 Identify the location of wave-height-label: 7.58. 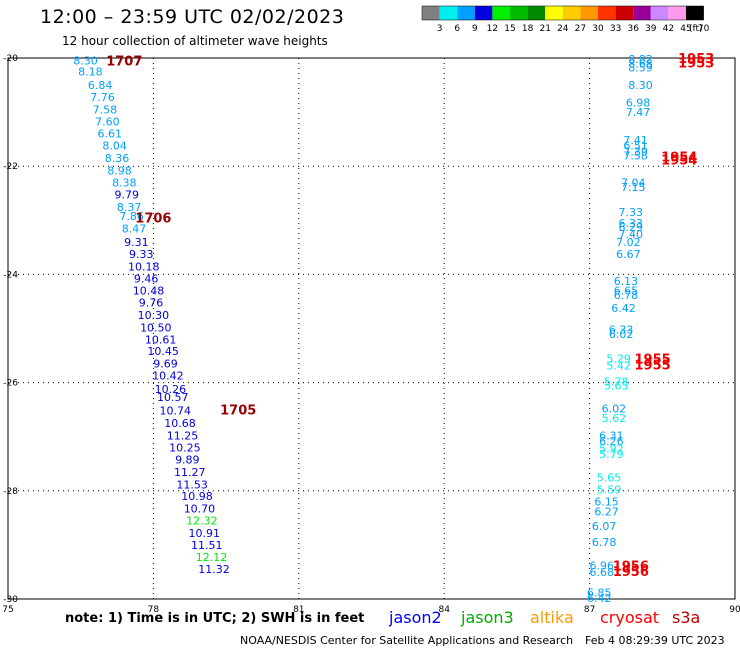
(105, 109).